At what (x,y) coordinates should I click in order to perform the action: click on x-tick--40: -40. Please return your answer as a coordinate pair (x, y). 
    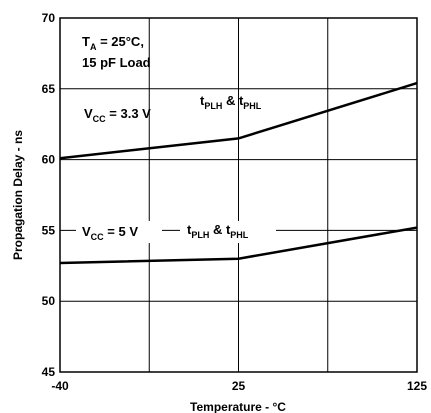
    Looking at the image, I should click on (60, 386).